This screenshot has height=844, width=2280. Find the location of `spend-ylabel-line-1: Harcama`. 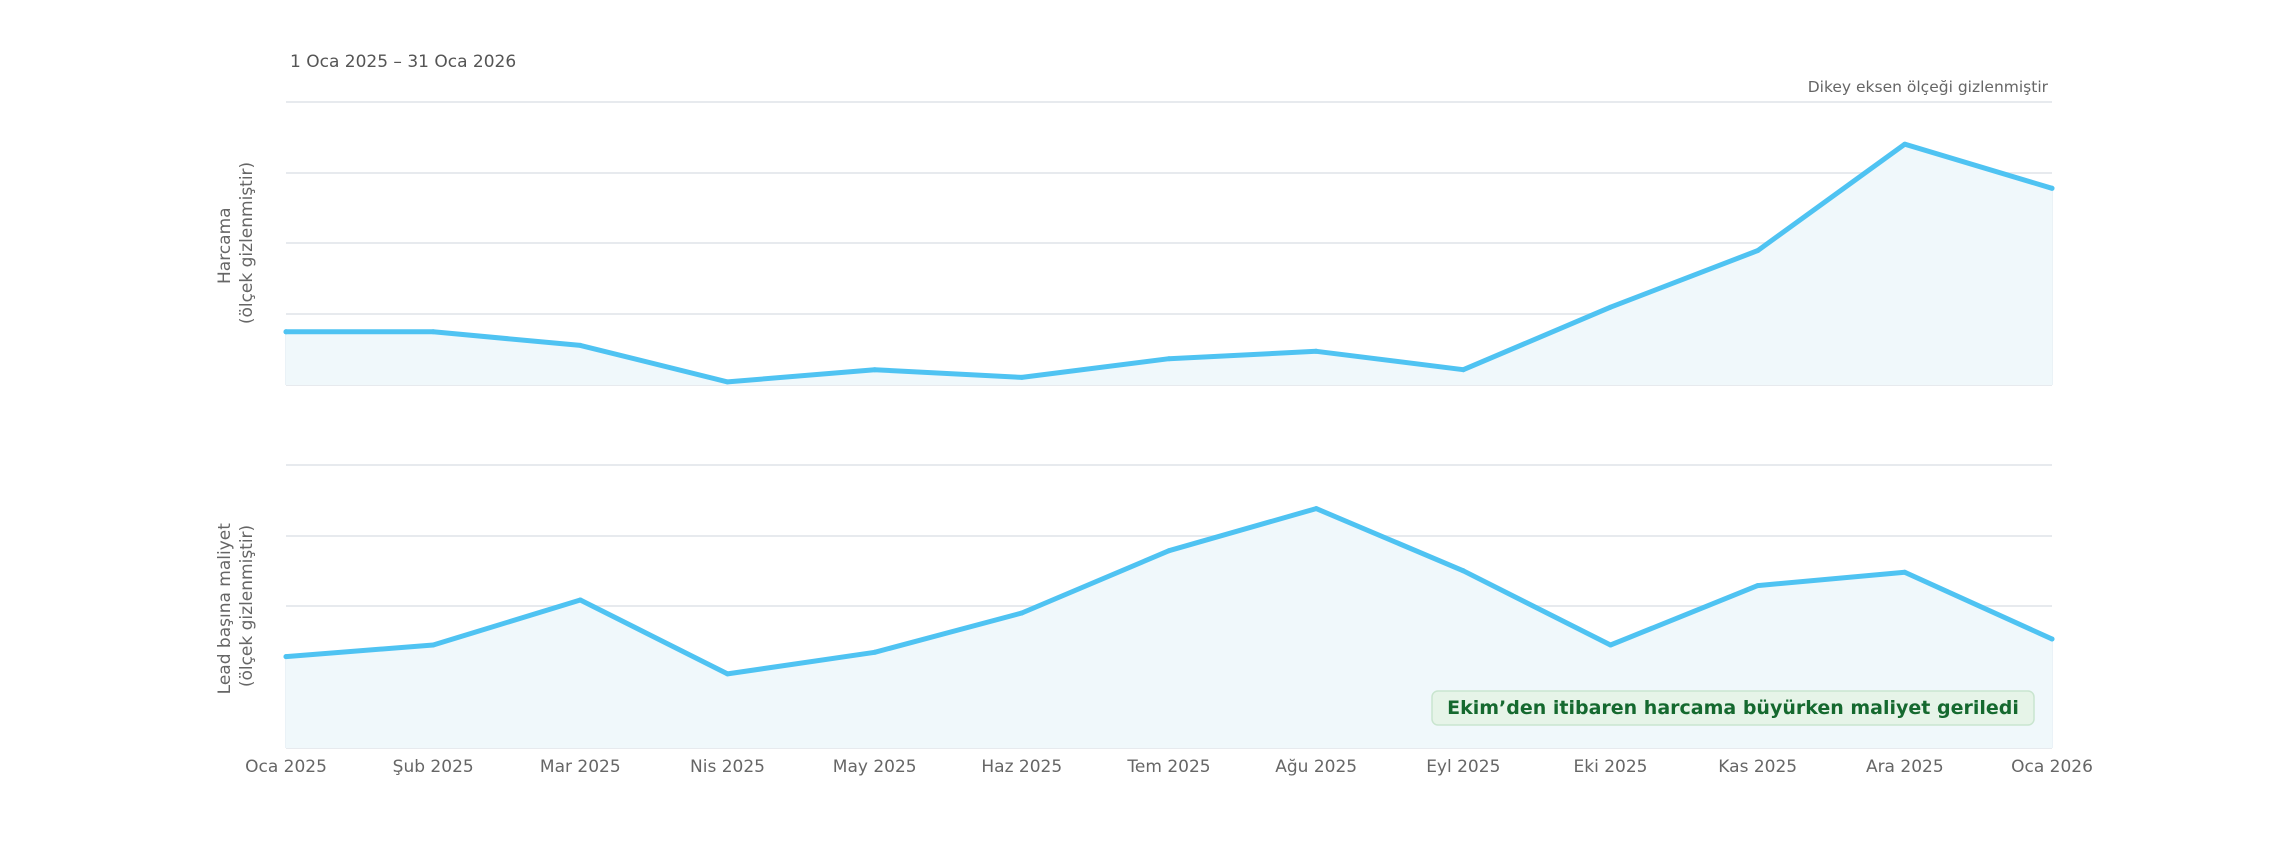

spend-ylabel-line-1: Harcama is located at coordinates (225, 245).